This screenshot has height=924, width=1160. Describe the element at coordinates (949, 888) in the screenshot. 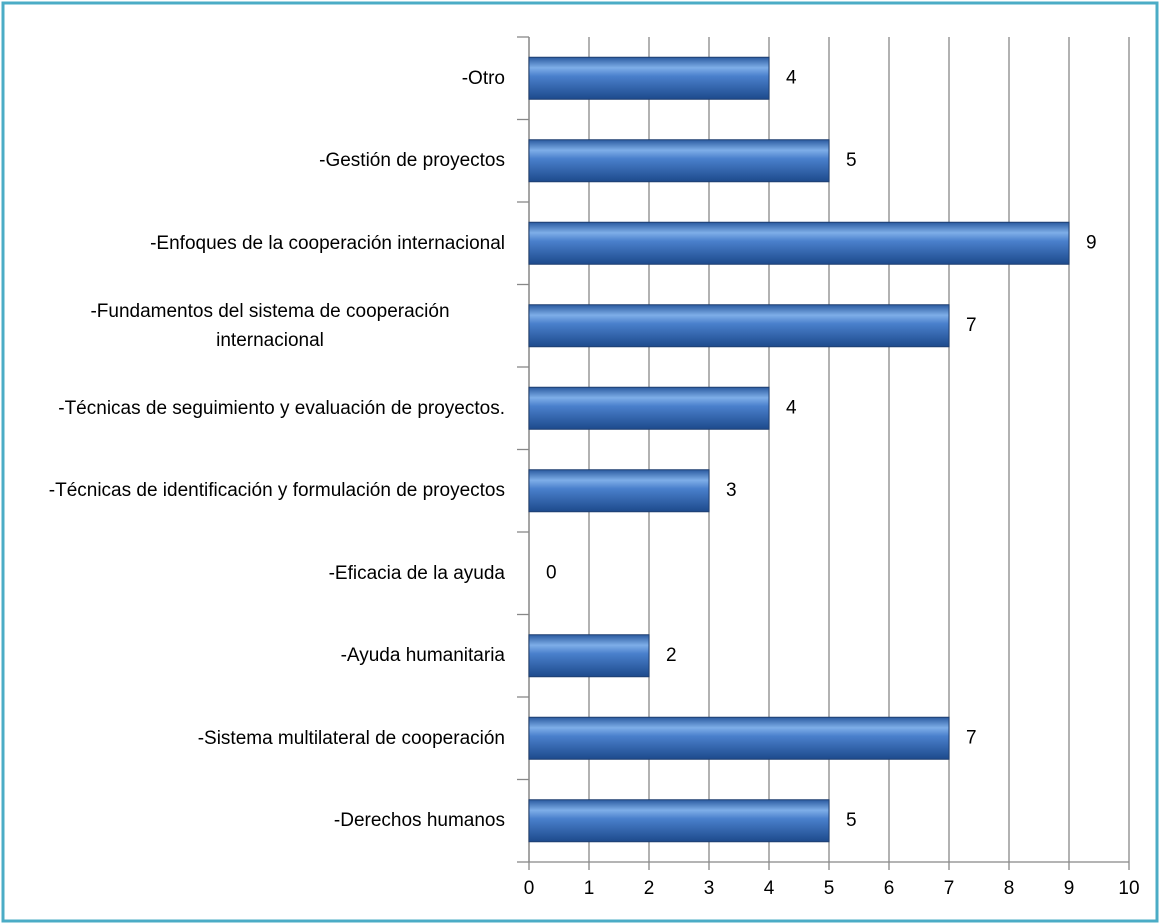

I see `x-tick-label: 7` at that location.